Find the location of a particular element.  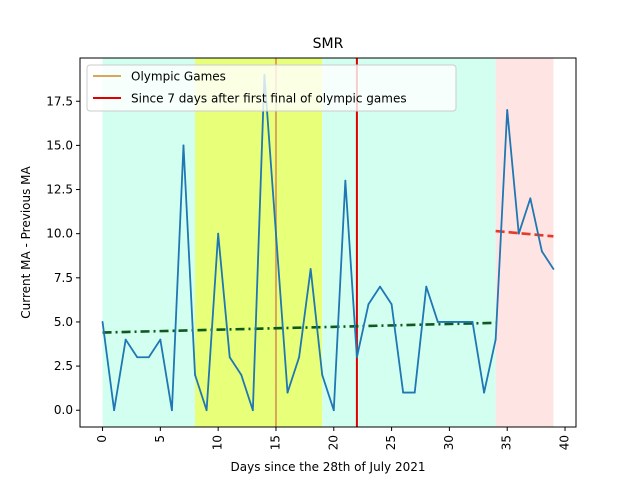

y-axis-label: Current MA - Previous MA is located at coordinates (26, 241).